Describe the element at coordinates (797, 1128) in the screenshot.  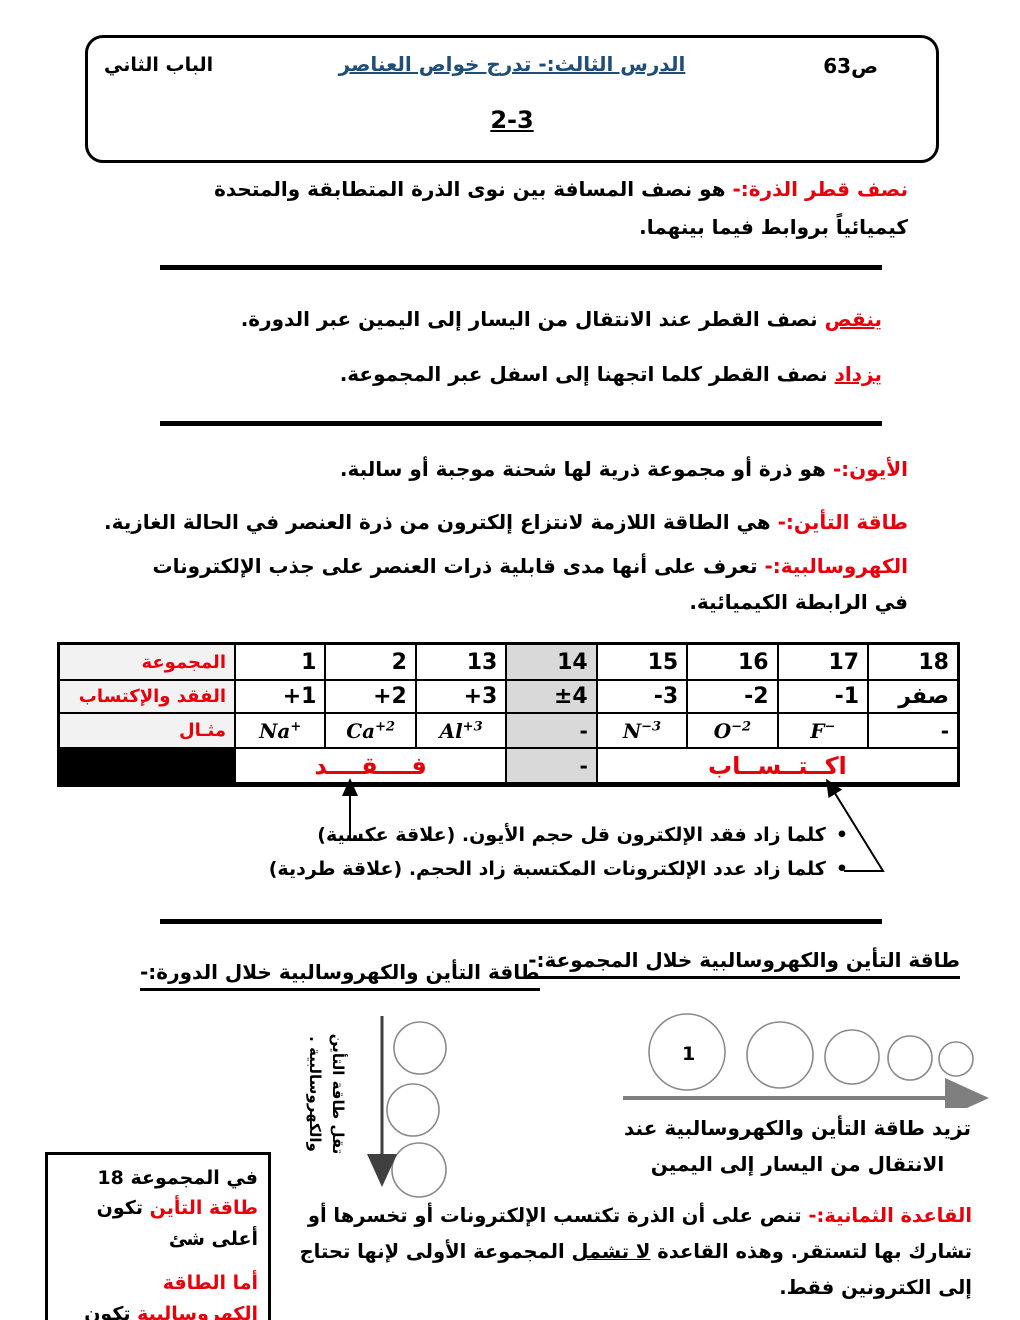
I see `caption-line-1: تزيد طاقة التأين والكهروسالبية عند` at that location.